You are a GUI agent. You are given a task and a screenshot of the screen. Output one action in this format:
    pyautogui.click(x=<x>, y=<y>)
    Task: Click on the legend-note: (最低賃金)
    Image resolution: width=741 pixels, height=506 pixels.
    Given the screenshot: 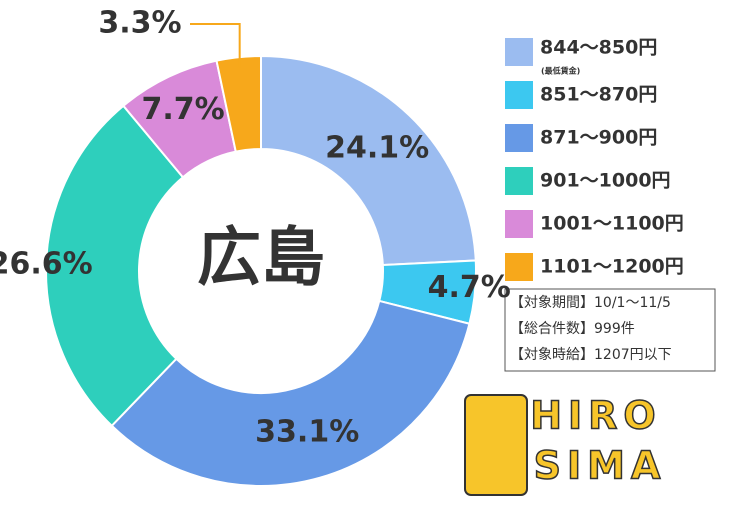 What is the action you would take?
    pyautogui.click(x=560, y=71)
    